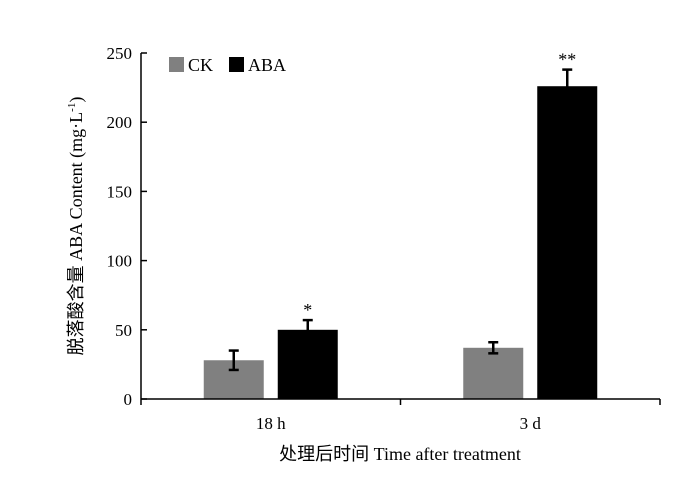 Image resolution: width=688 pixels, height=489 pixels. What do you see at coordinates (123, 330) in the screenshot?
I see `y-tick-label: 50` at bounding box center [123, 330].